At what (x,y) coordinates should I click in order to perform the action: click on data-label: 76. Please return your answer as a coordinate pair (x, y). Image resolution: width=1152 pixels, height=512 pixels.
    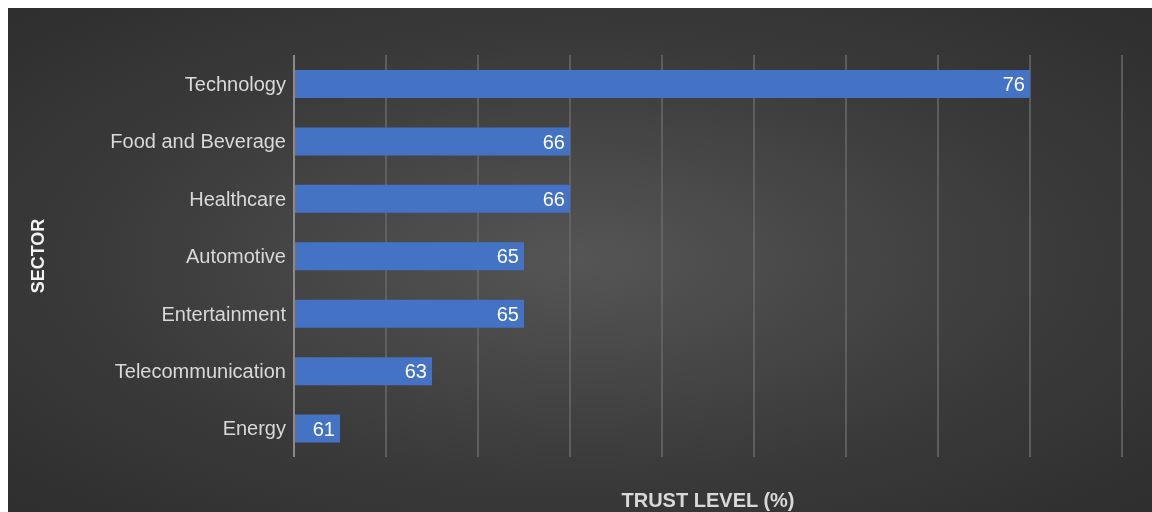
    Looking at the image, I should click on (1013, 84).